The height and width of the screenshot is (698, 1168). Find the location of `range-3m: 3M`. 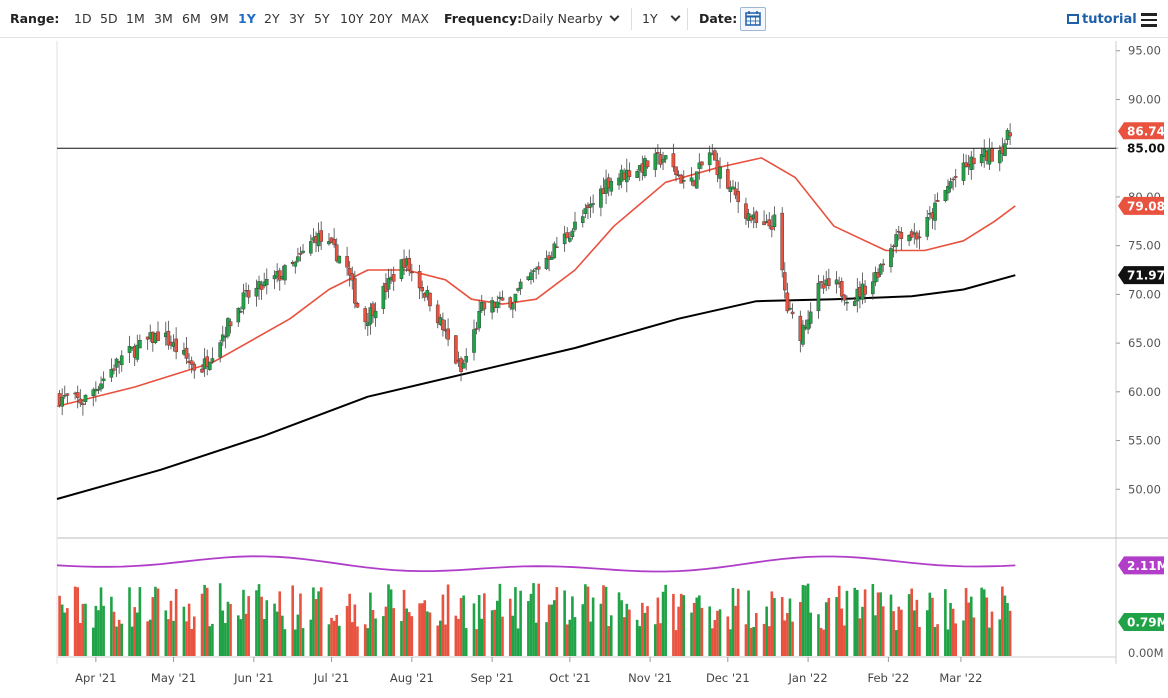

range-3m: 3M is located at coordinates (163, 18).